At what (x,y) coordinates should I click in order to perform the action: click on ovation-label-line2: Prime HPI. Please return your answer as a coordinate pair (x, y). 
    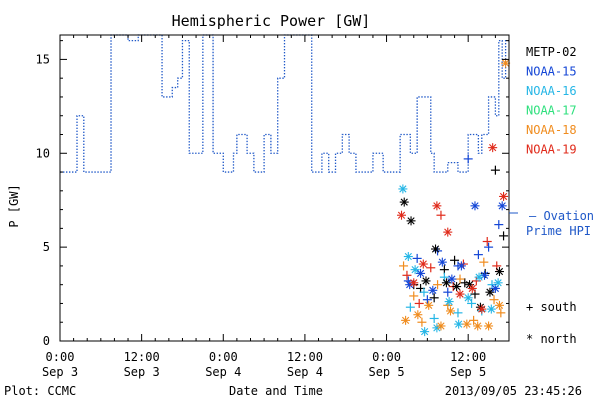
    Looking at the image, I should click on (558, 231).